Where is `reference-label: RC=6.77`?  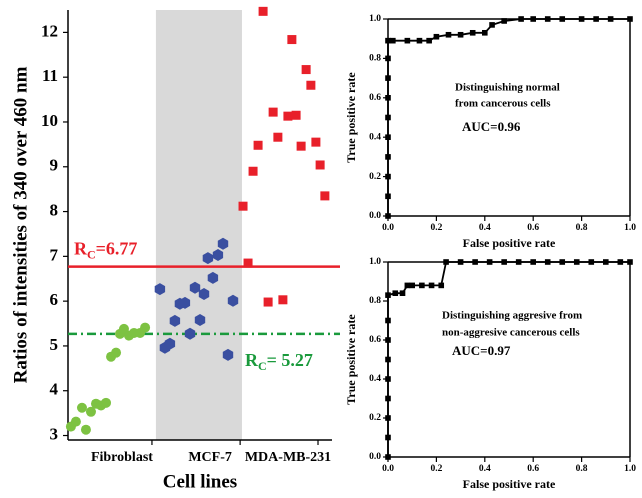 reference-label: RC=6.77 is located at coordinates (105, 250).